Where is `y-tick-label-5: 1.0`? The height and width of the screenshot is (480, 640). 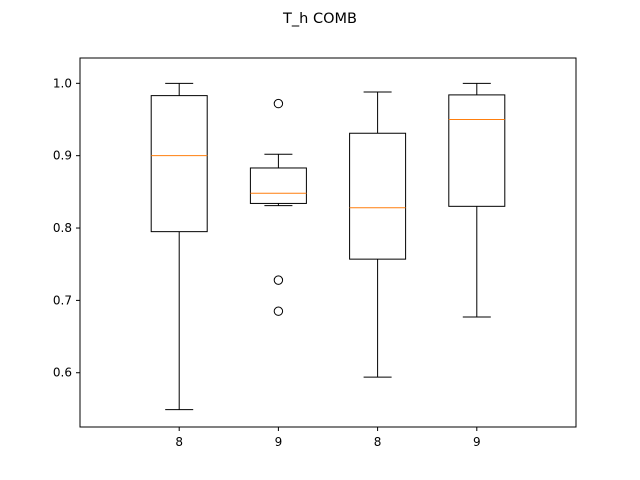 y-tick-label-5: 1.0 is located at coordinates (62, 83).